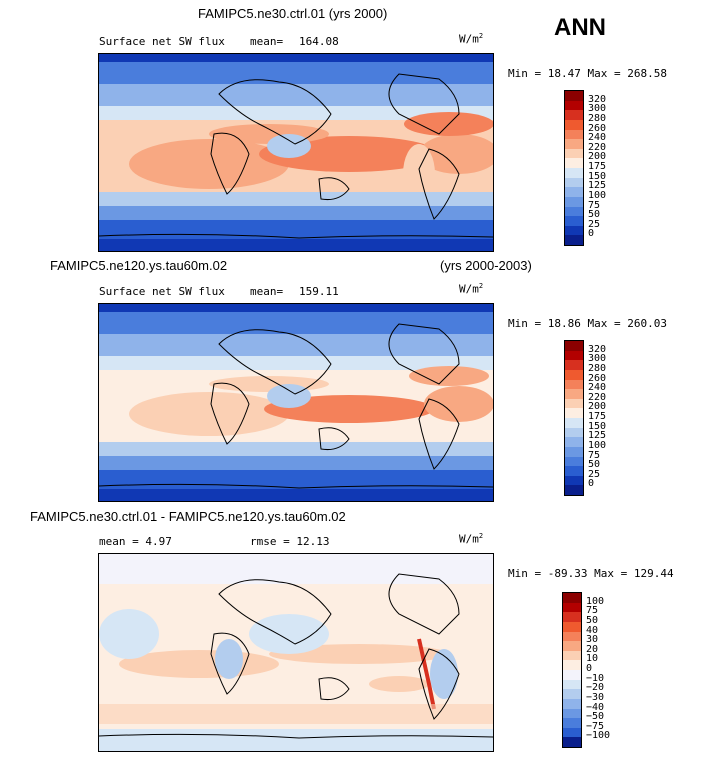 Image resolution: width=717 pixels, height=763 pixels. I want to click on panel3-map-field, so click(296, 652).